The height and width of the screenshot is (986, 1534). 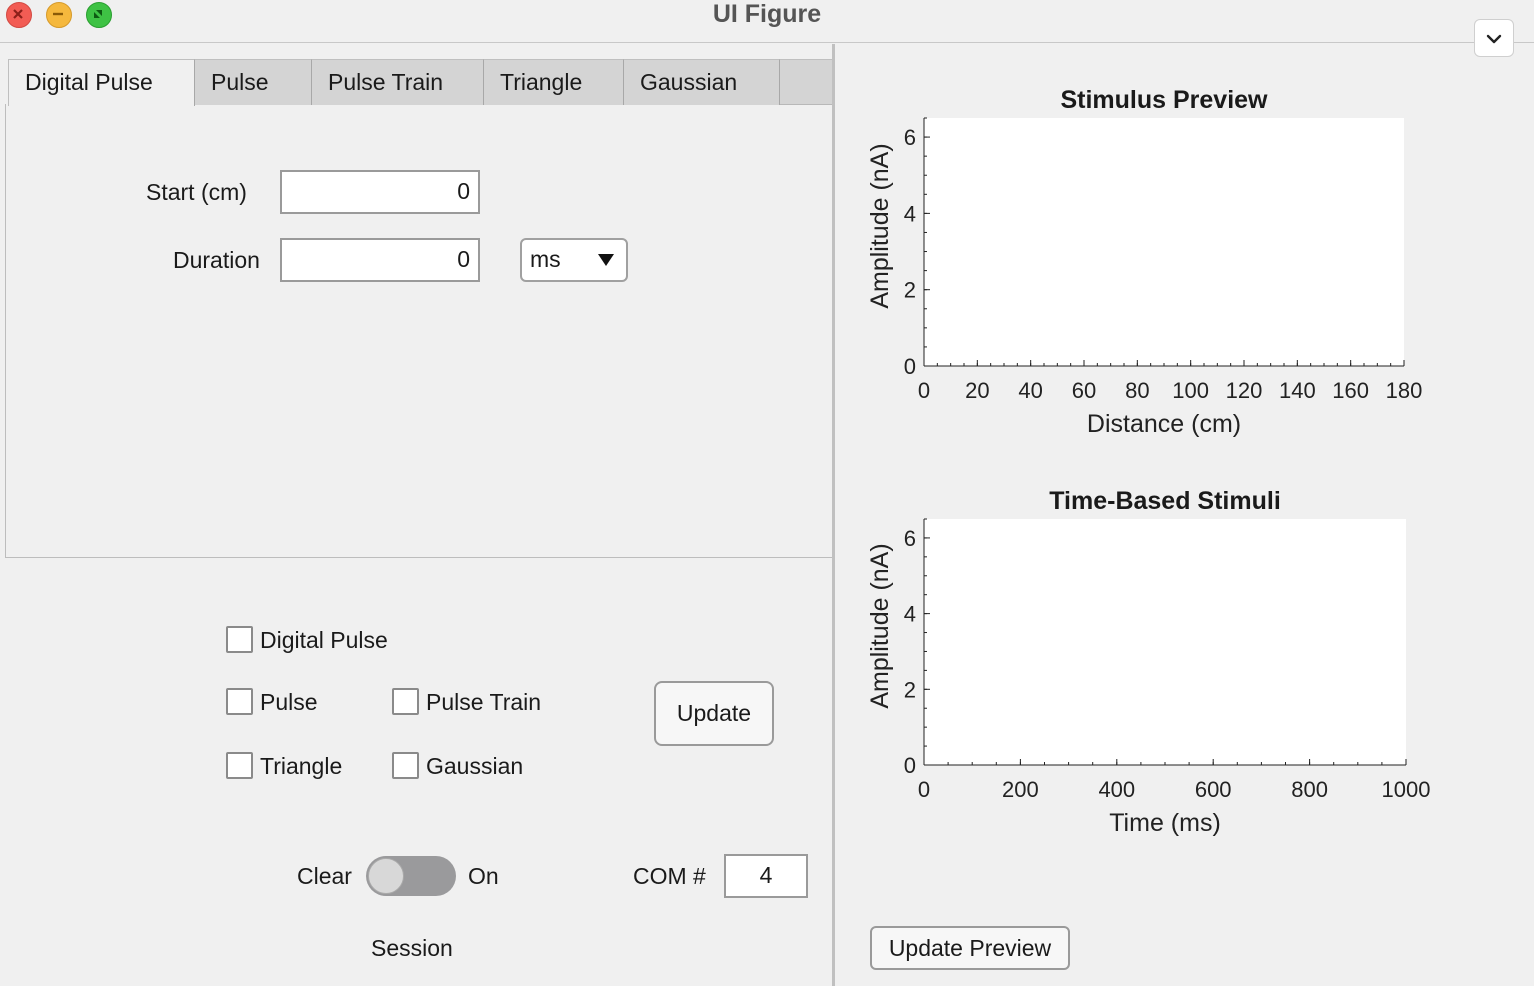 I want to click on window-title: UI Figure, so click(x=767, y=14).